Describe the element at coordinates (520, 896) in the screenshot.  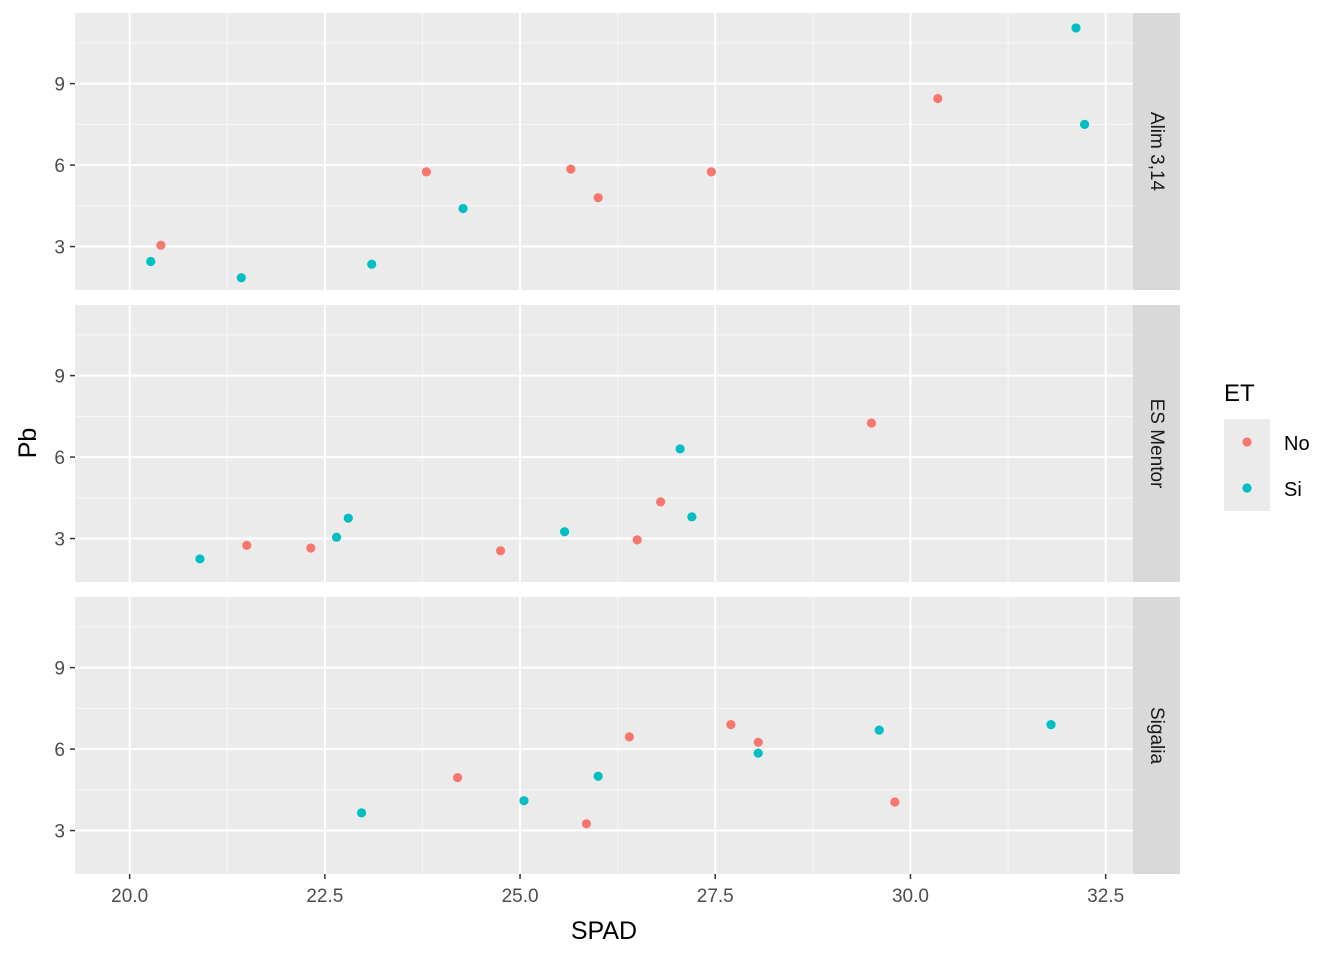
I see `x-tick-label: 25.0` at that location.